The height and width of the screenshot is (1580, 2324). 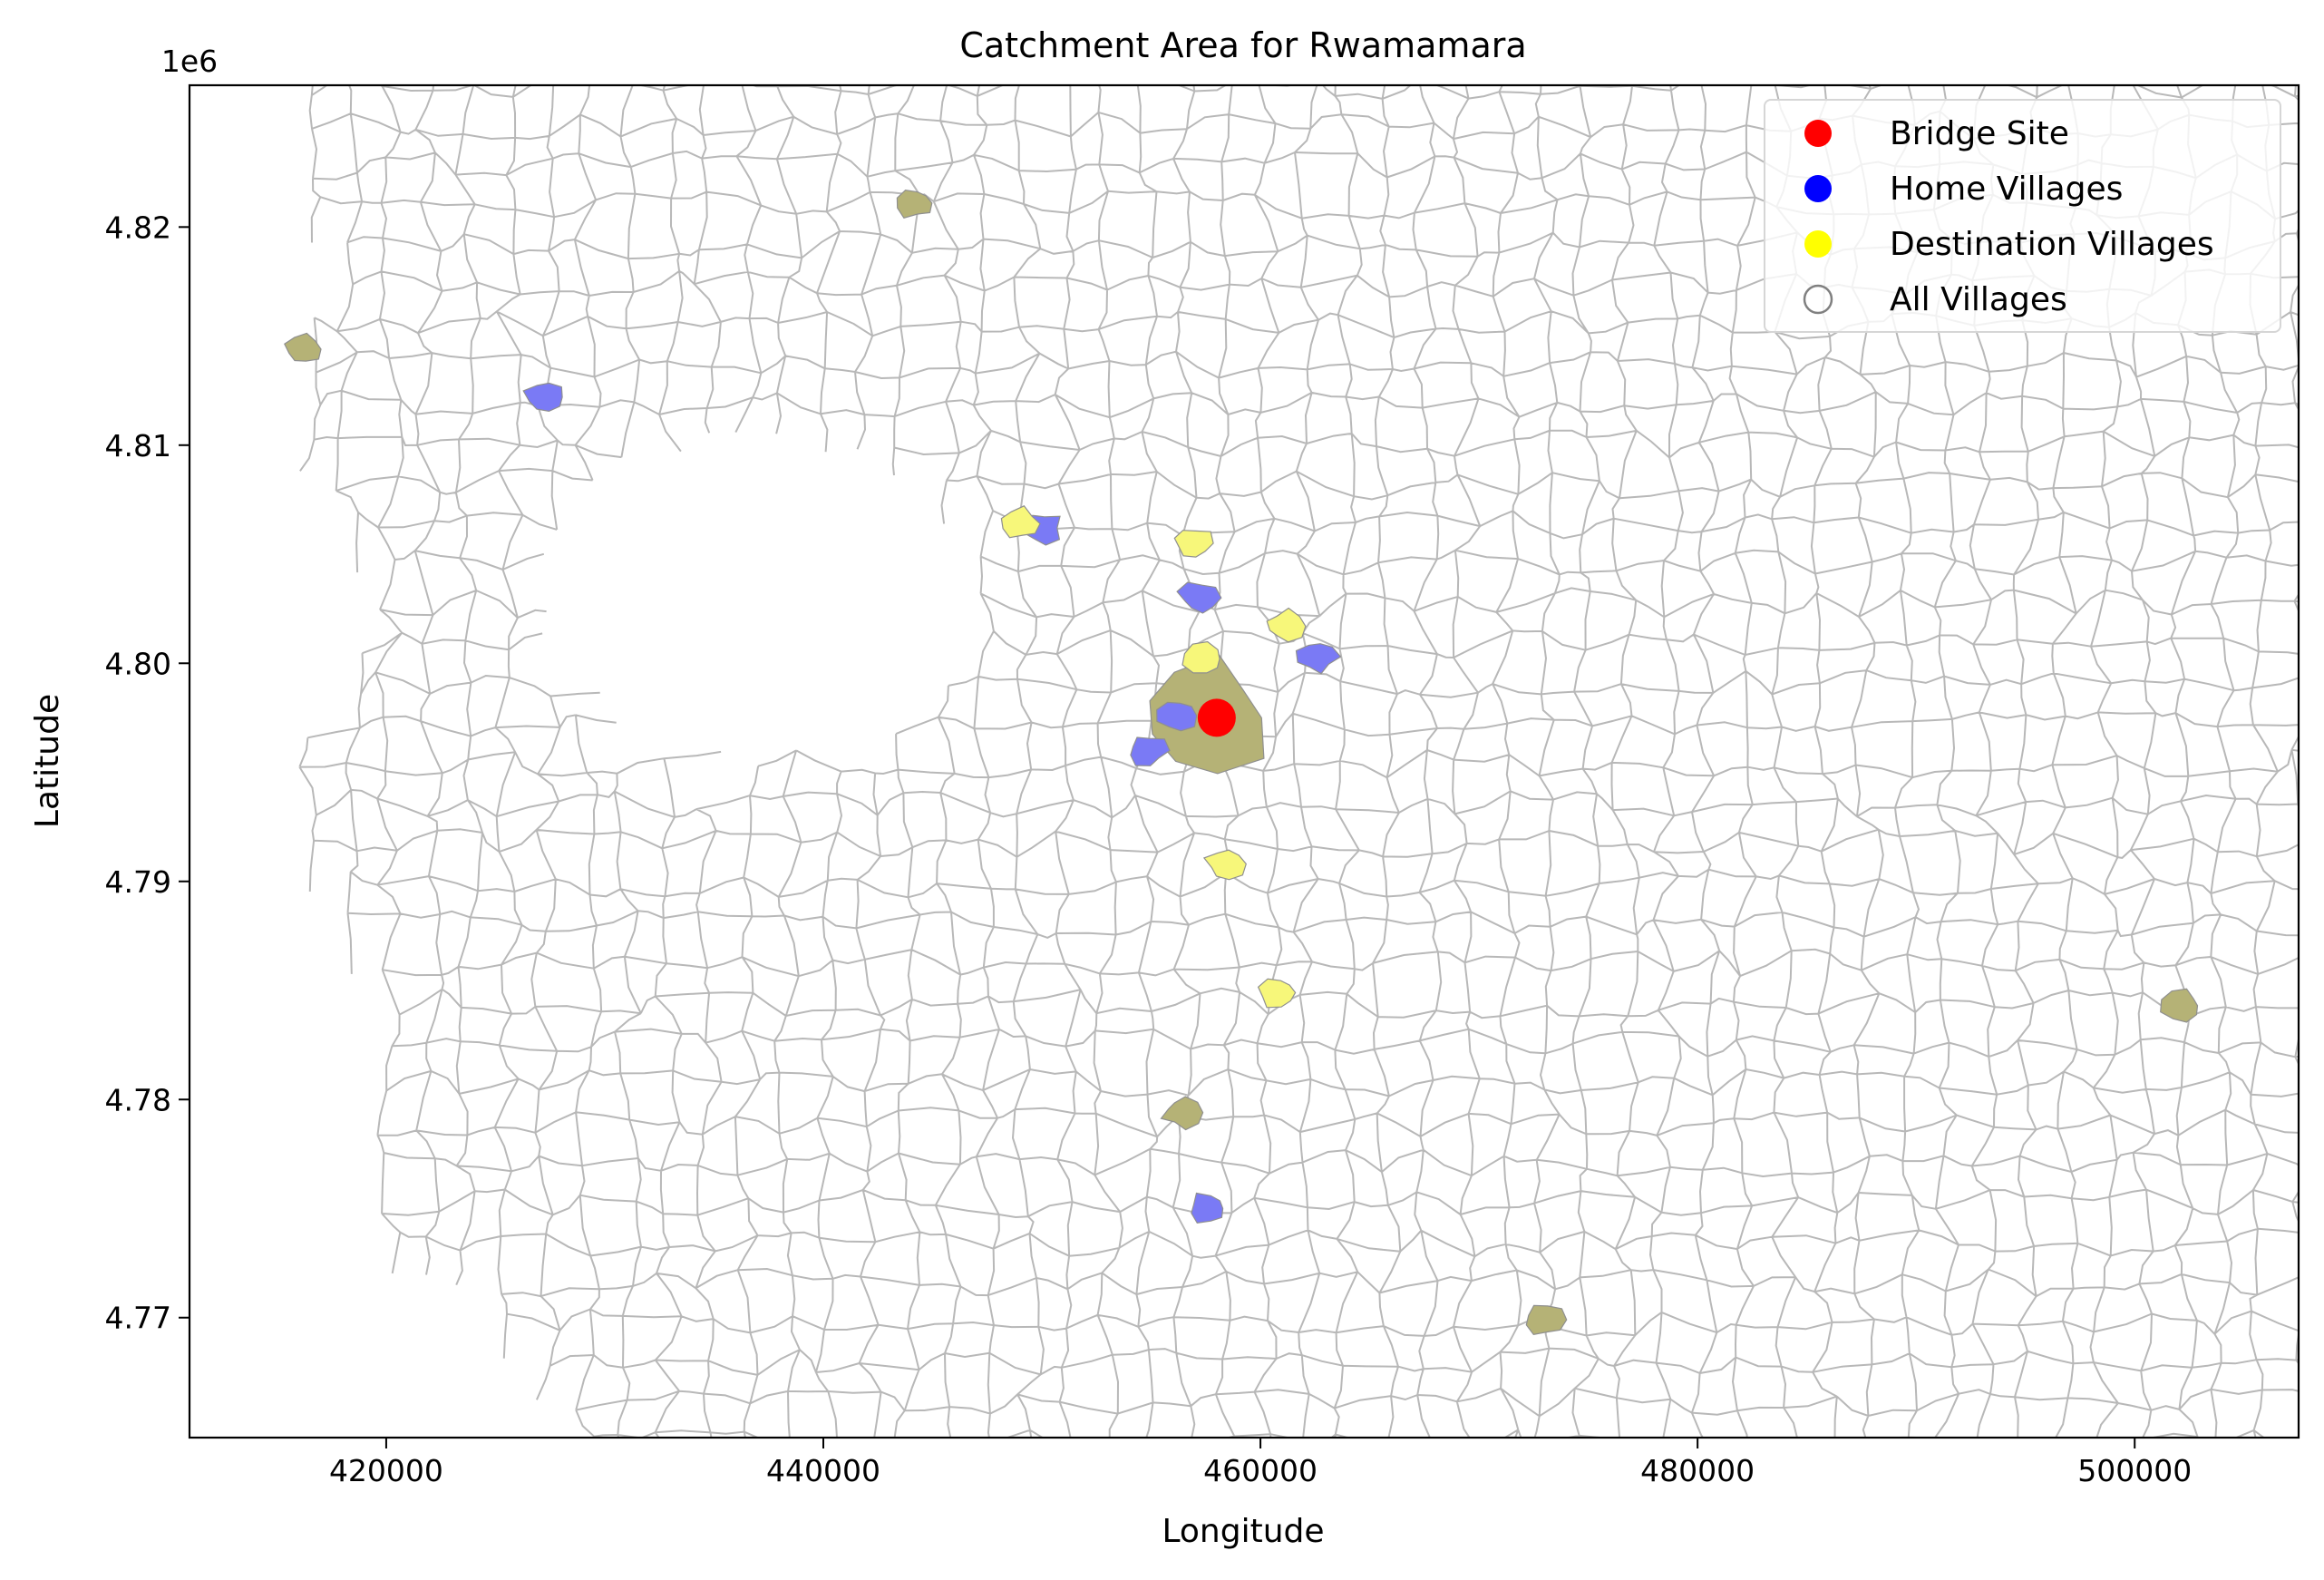 What do you see at coordinates (2134, 1471) in the screenshot?
I see `x-tick-label: 500000` at bounding box center [2134, 1471].